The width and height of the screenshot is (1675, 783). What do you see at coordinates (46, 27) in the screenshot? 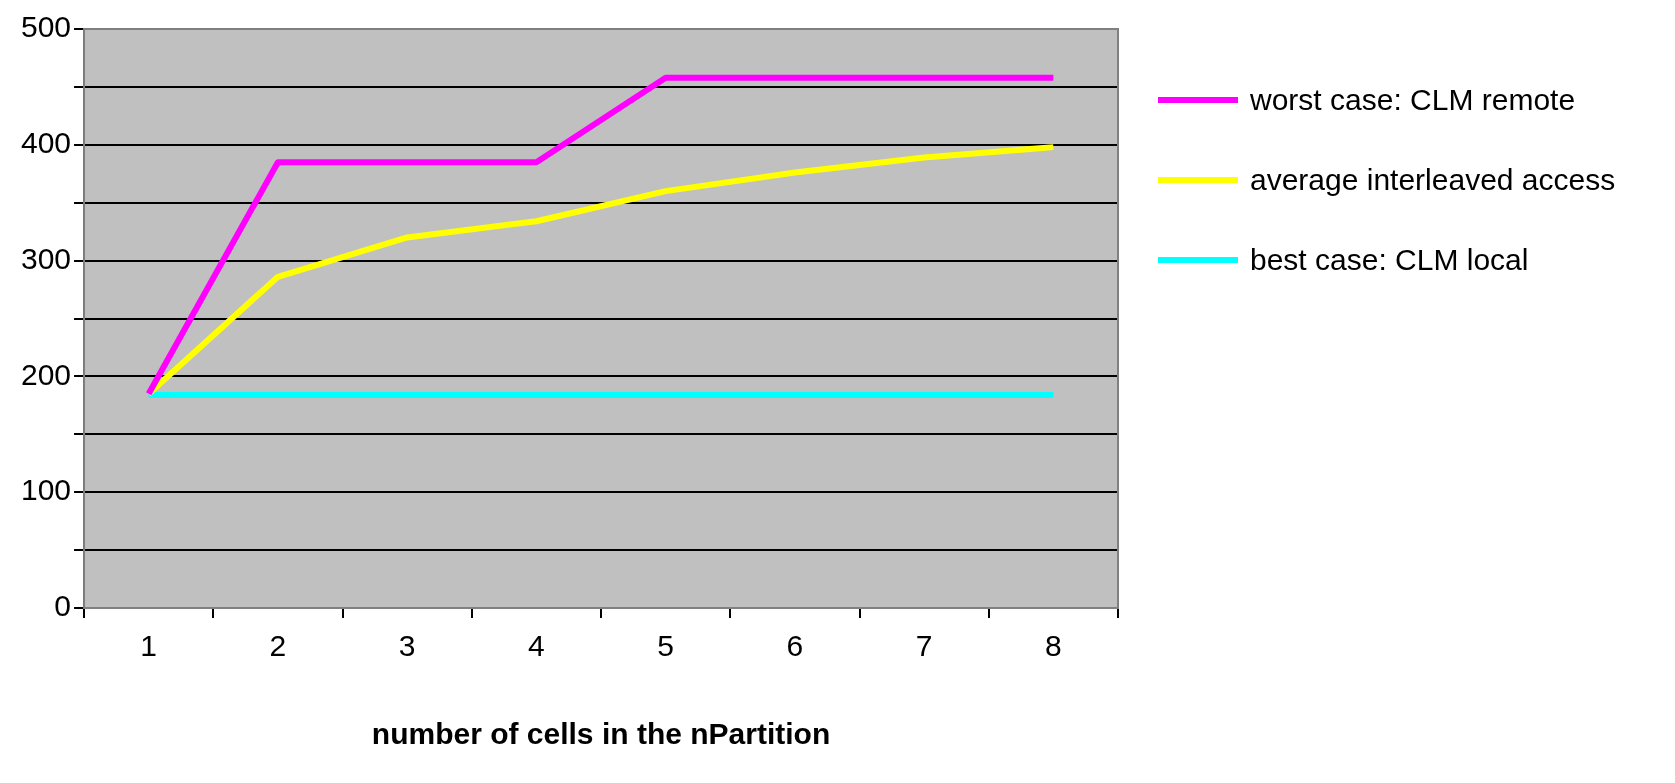
I see `y-tick-label: 500` at bounding box center [46, 27].